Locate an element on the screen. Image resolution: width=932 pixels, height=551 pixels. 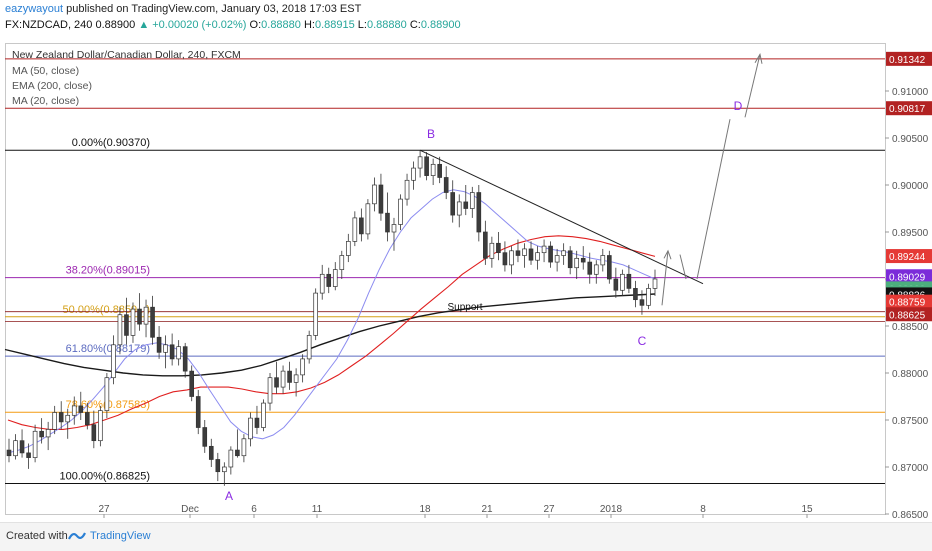
low-label: L: is located at coordinates (362, 25).